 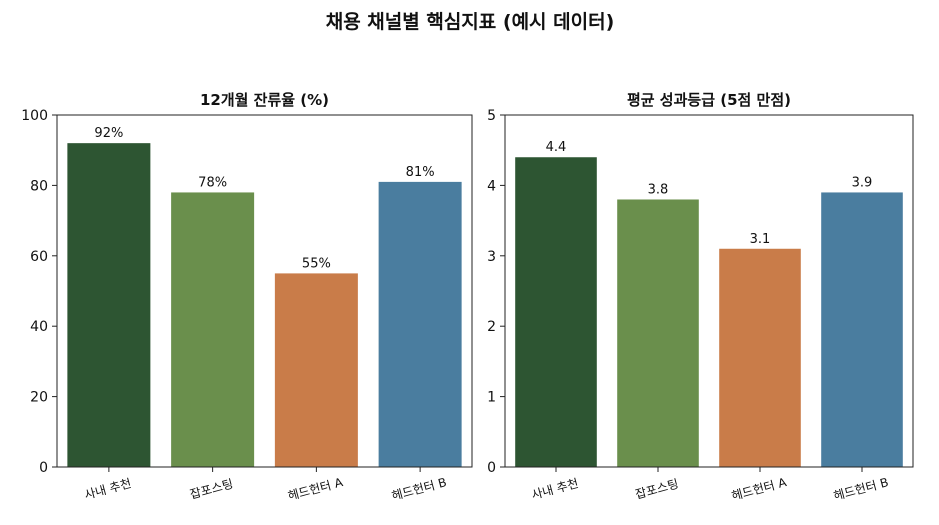 What do you see at coordinates (470, 22) in the screenshot?
I see `figure-title: 채용 채널별 핵심지표 (예시 데이터)` at bounding box center [470, 22].